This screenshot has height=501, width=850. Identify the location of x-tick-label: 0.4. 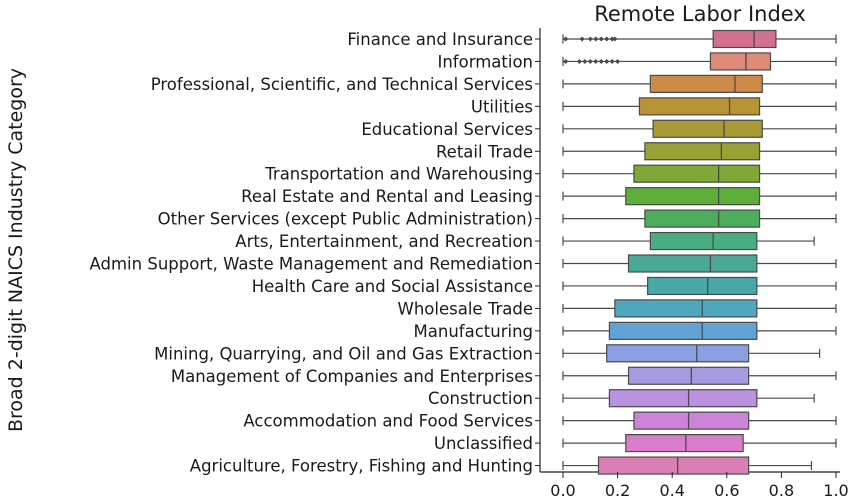
(671, 490).